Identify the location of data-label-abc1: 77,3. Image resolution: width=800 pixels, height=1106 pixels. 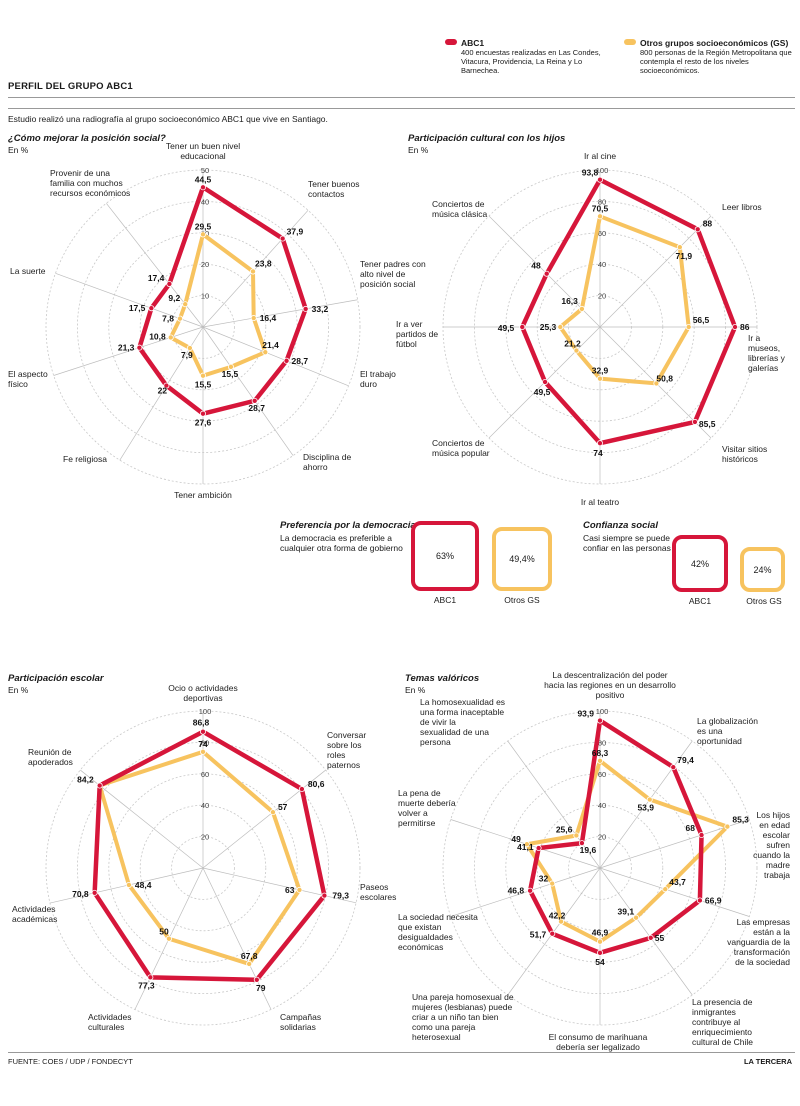
(146, 985).